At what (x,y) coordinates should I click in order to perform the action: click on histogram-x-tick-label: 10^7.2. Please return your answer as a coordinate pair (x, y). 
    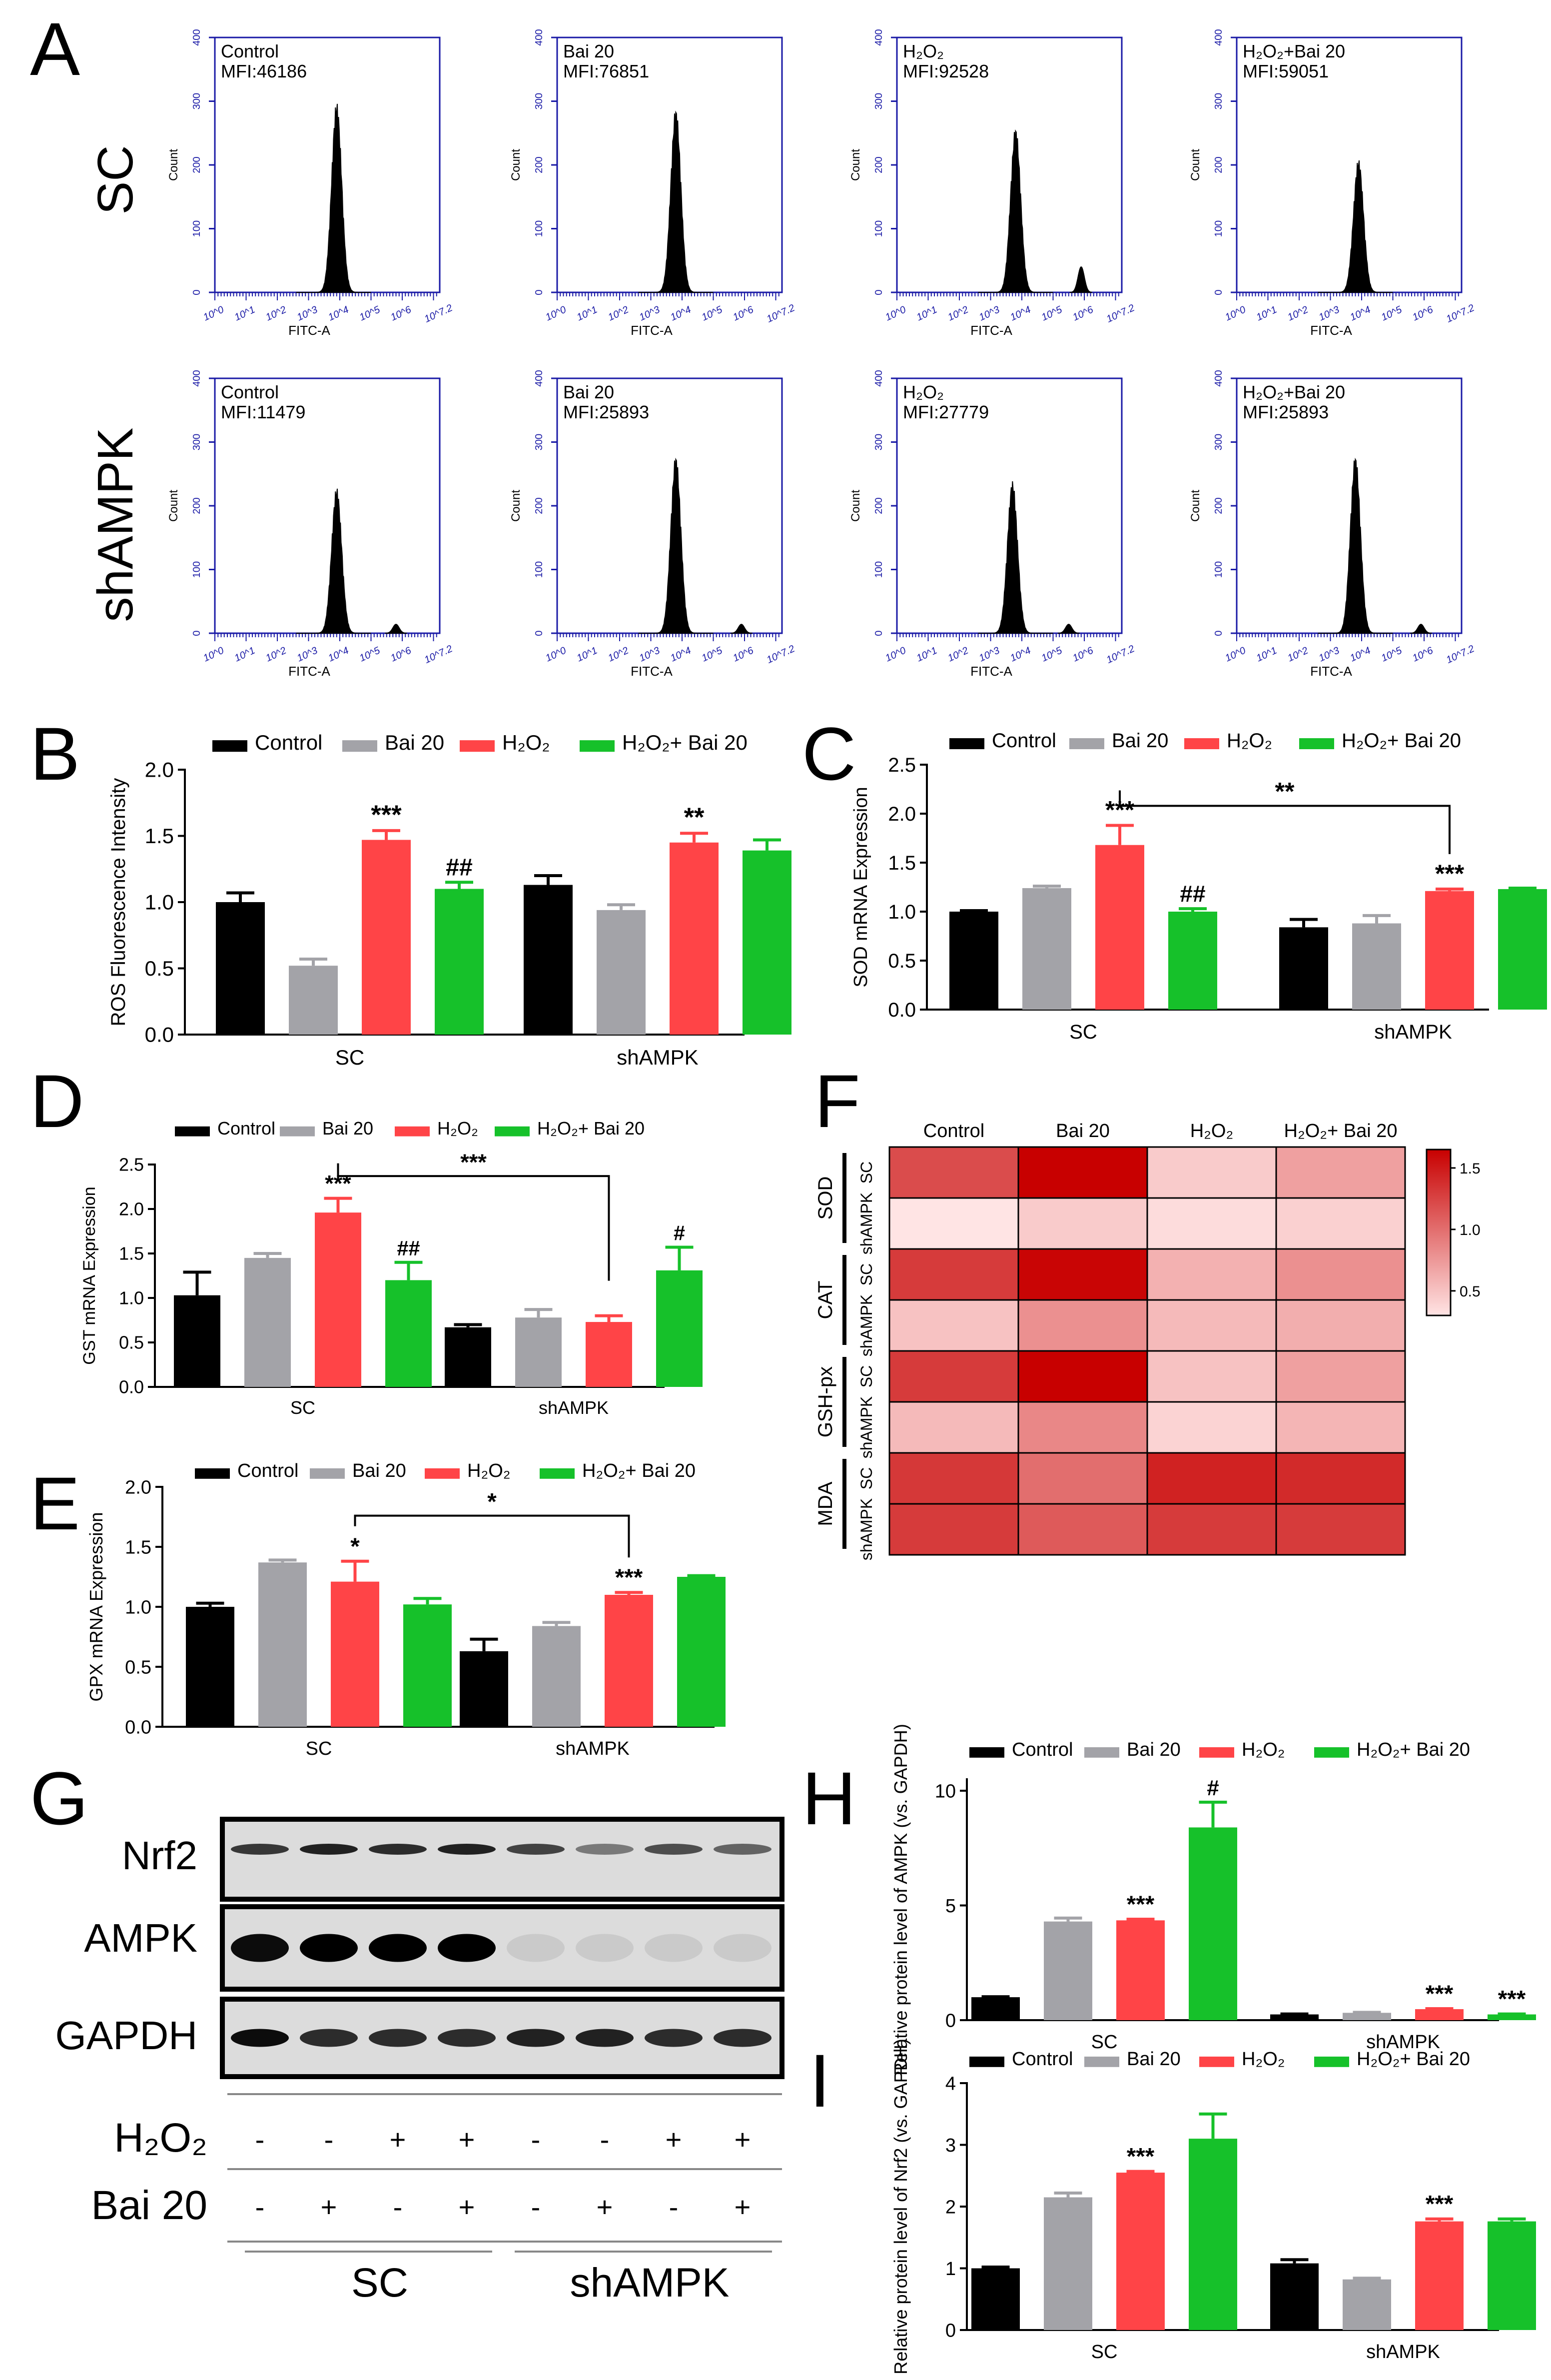
    Looking at the image, I should click on (1121, 313).